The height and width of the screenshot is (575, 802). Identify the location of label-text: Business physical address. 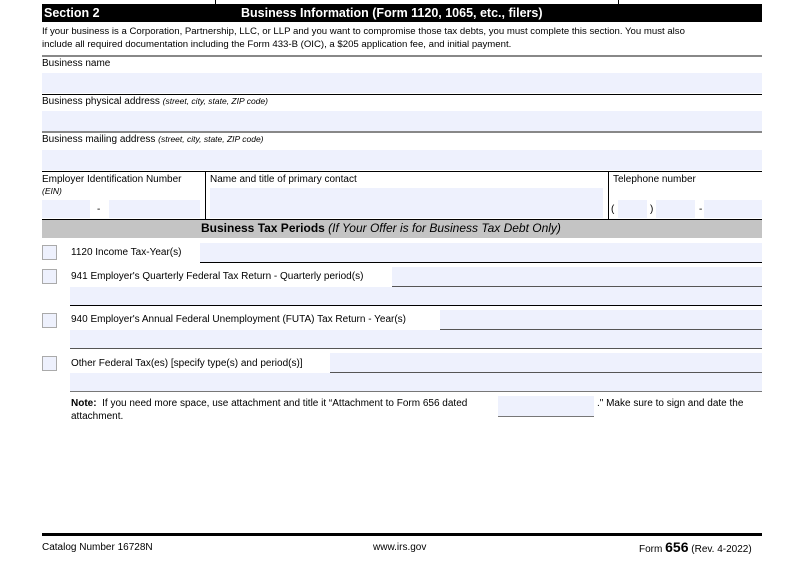
(101, 101).